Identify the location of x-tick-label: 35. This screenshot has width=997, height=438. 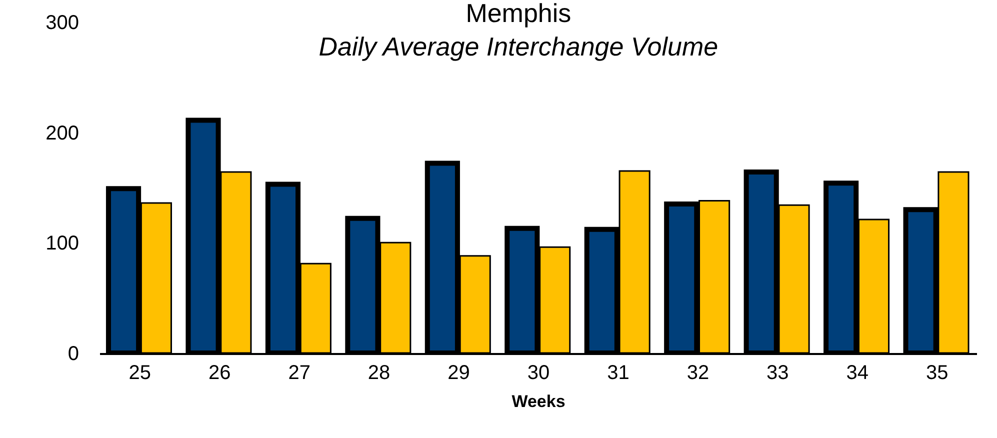
(937, 373).